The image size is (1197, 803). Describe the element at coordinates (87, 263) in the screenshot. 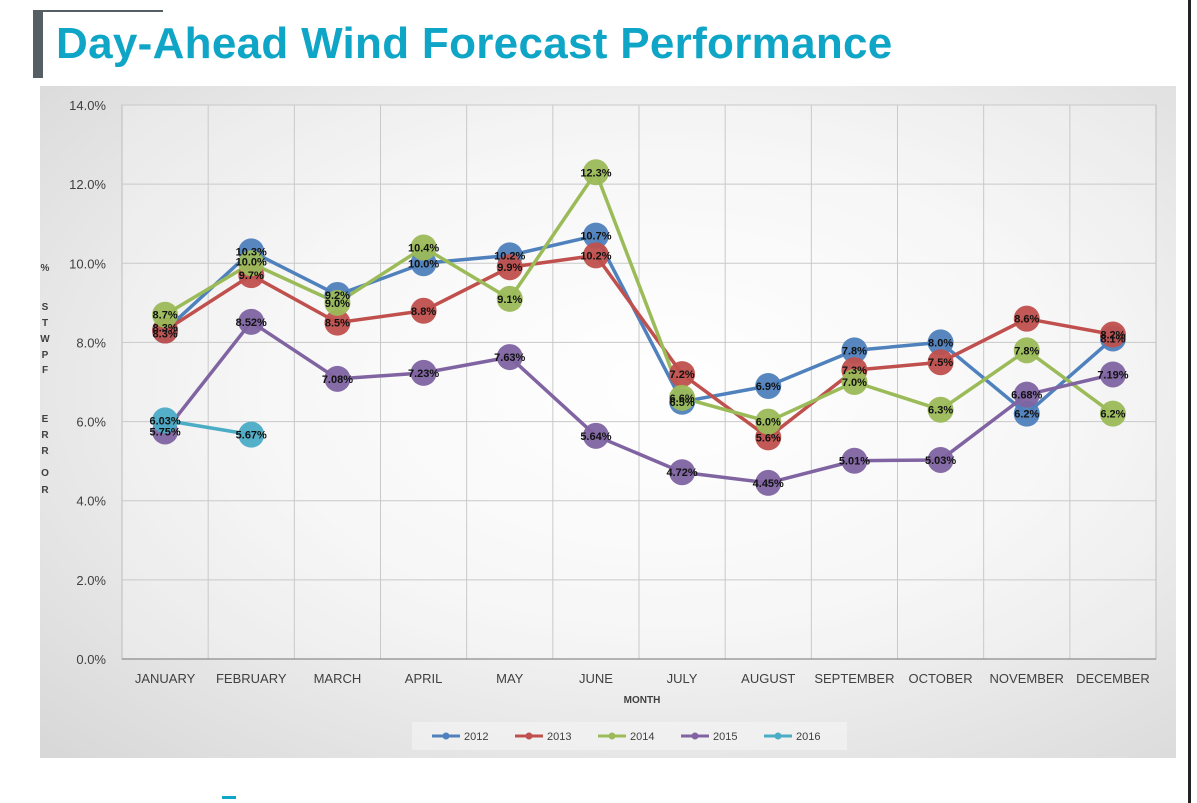

I see `y-tick-label: 10.0%` at that location.